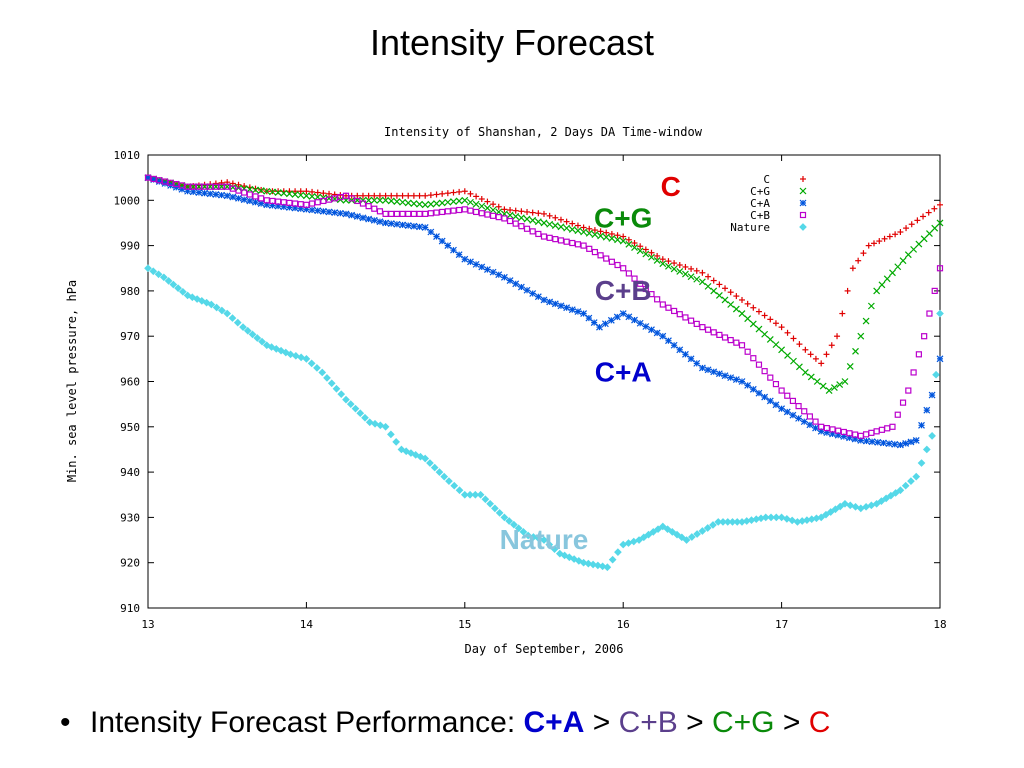  I want to click on annotation-label: C+B, so click(623, 290).